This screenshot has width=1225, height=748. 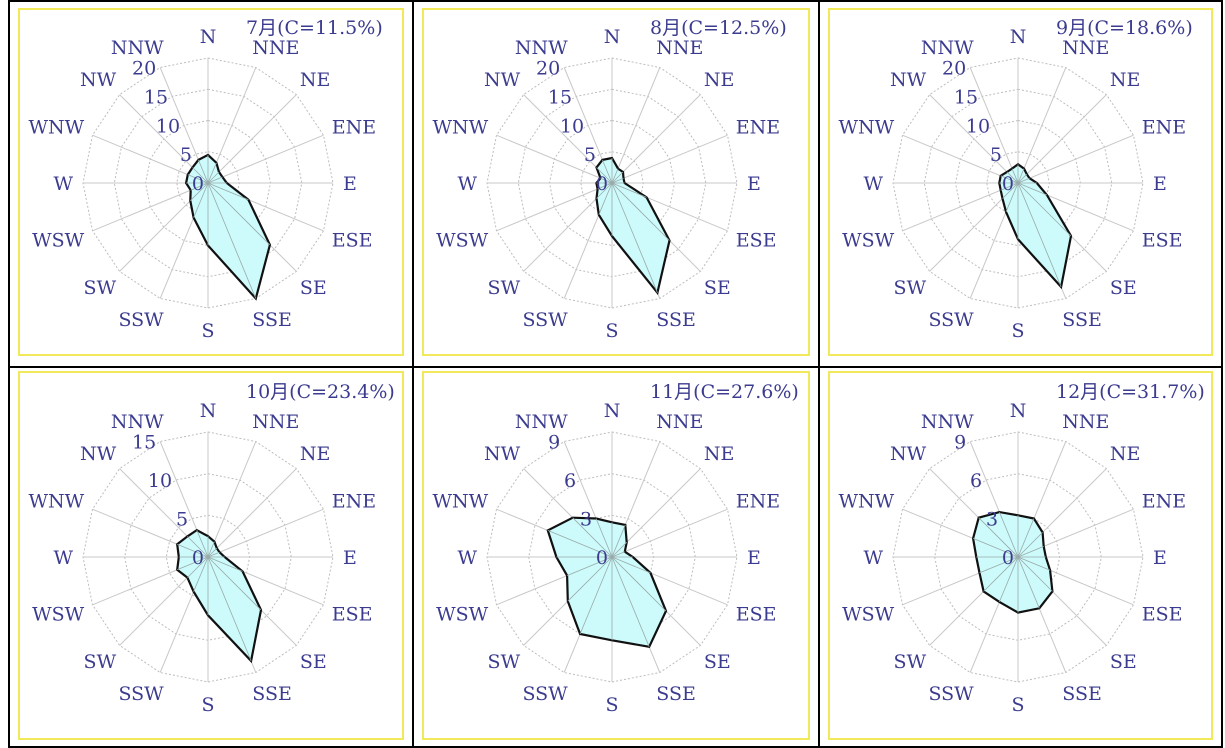 What do you see at coordinates (976, 481) in the screenshot?
I see `radial-tick-label: 6` at bounding box center [976, 481].